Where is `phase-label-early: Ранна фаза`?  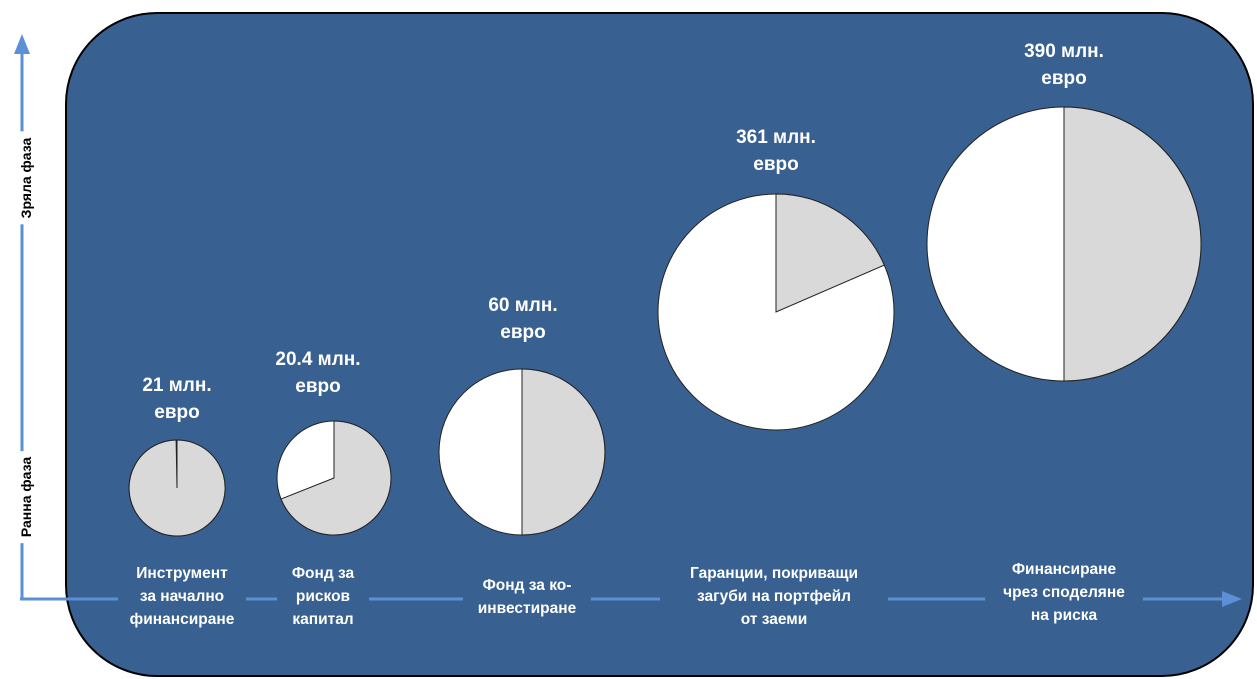
phase-label-early: Ранна фаза is located at coordinates (26, 497).